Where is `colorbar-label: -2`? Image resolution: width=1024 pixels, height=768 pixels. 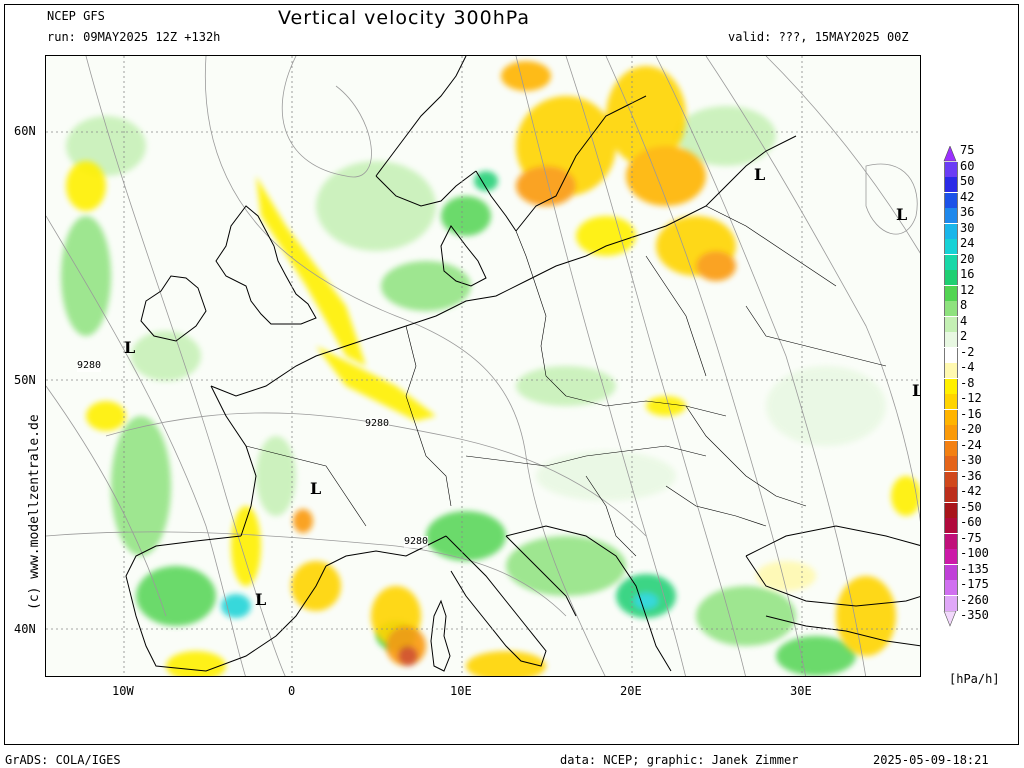 colorbar-label: -2 is located at coordinates (967, 351).